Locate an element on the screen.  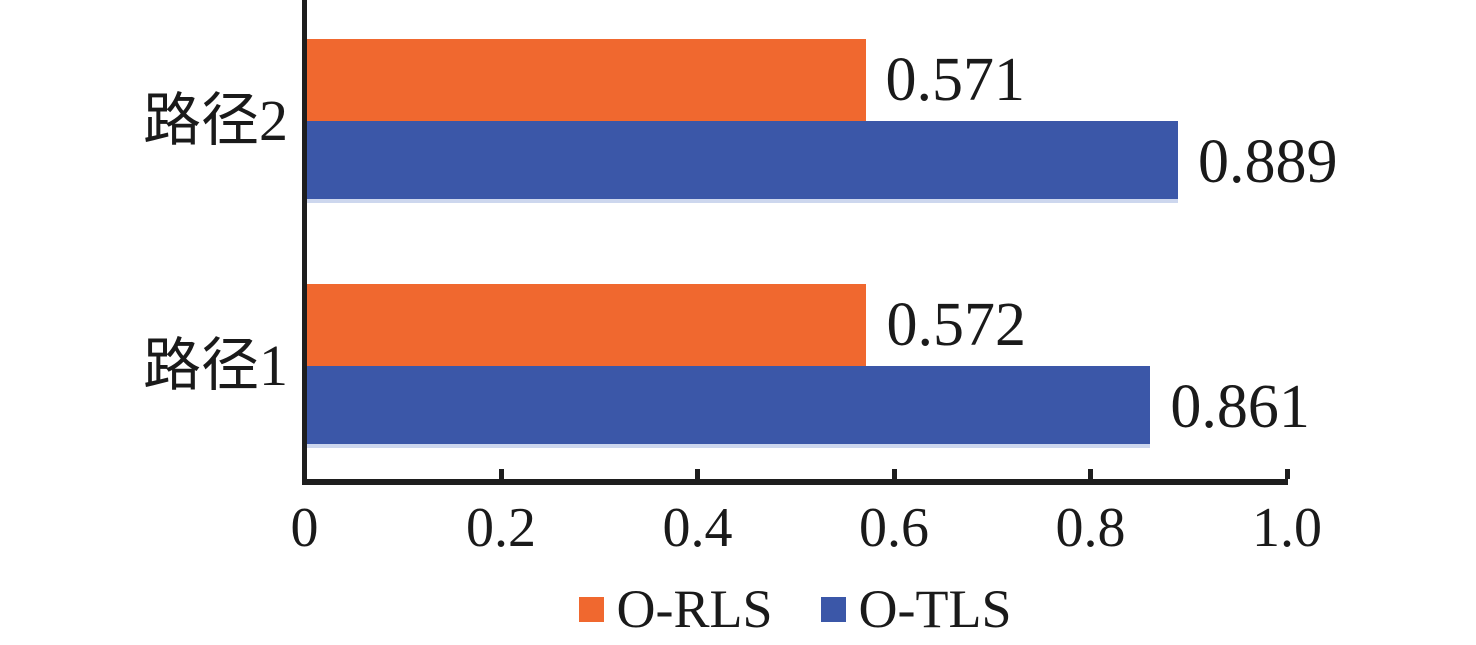
x-axis-tick-label: 0.2 is located at coordinates (501, 528).